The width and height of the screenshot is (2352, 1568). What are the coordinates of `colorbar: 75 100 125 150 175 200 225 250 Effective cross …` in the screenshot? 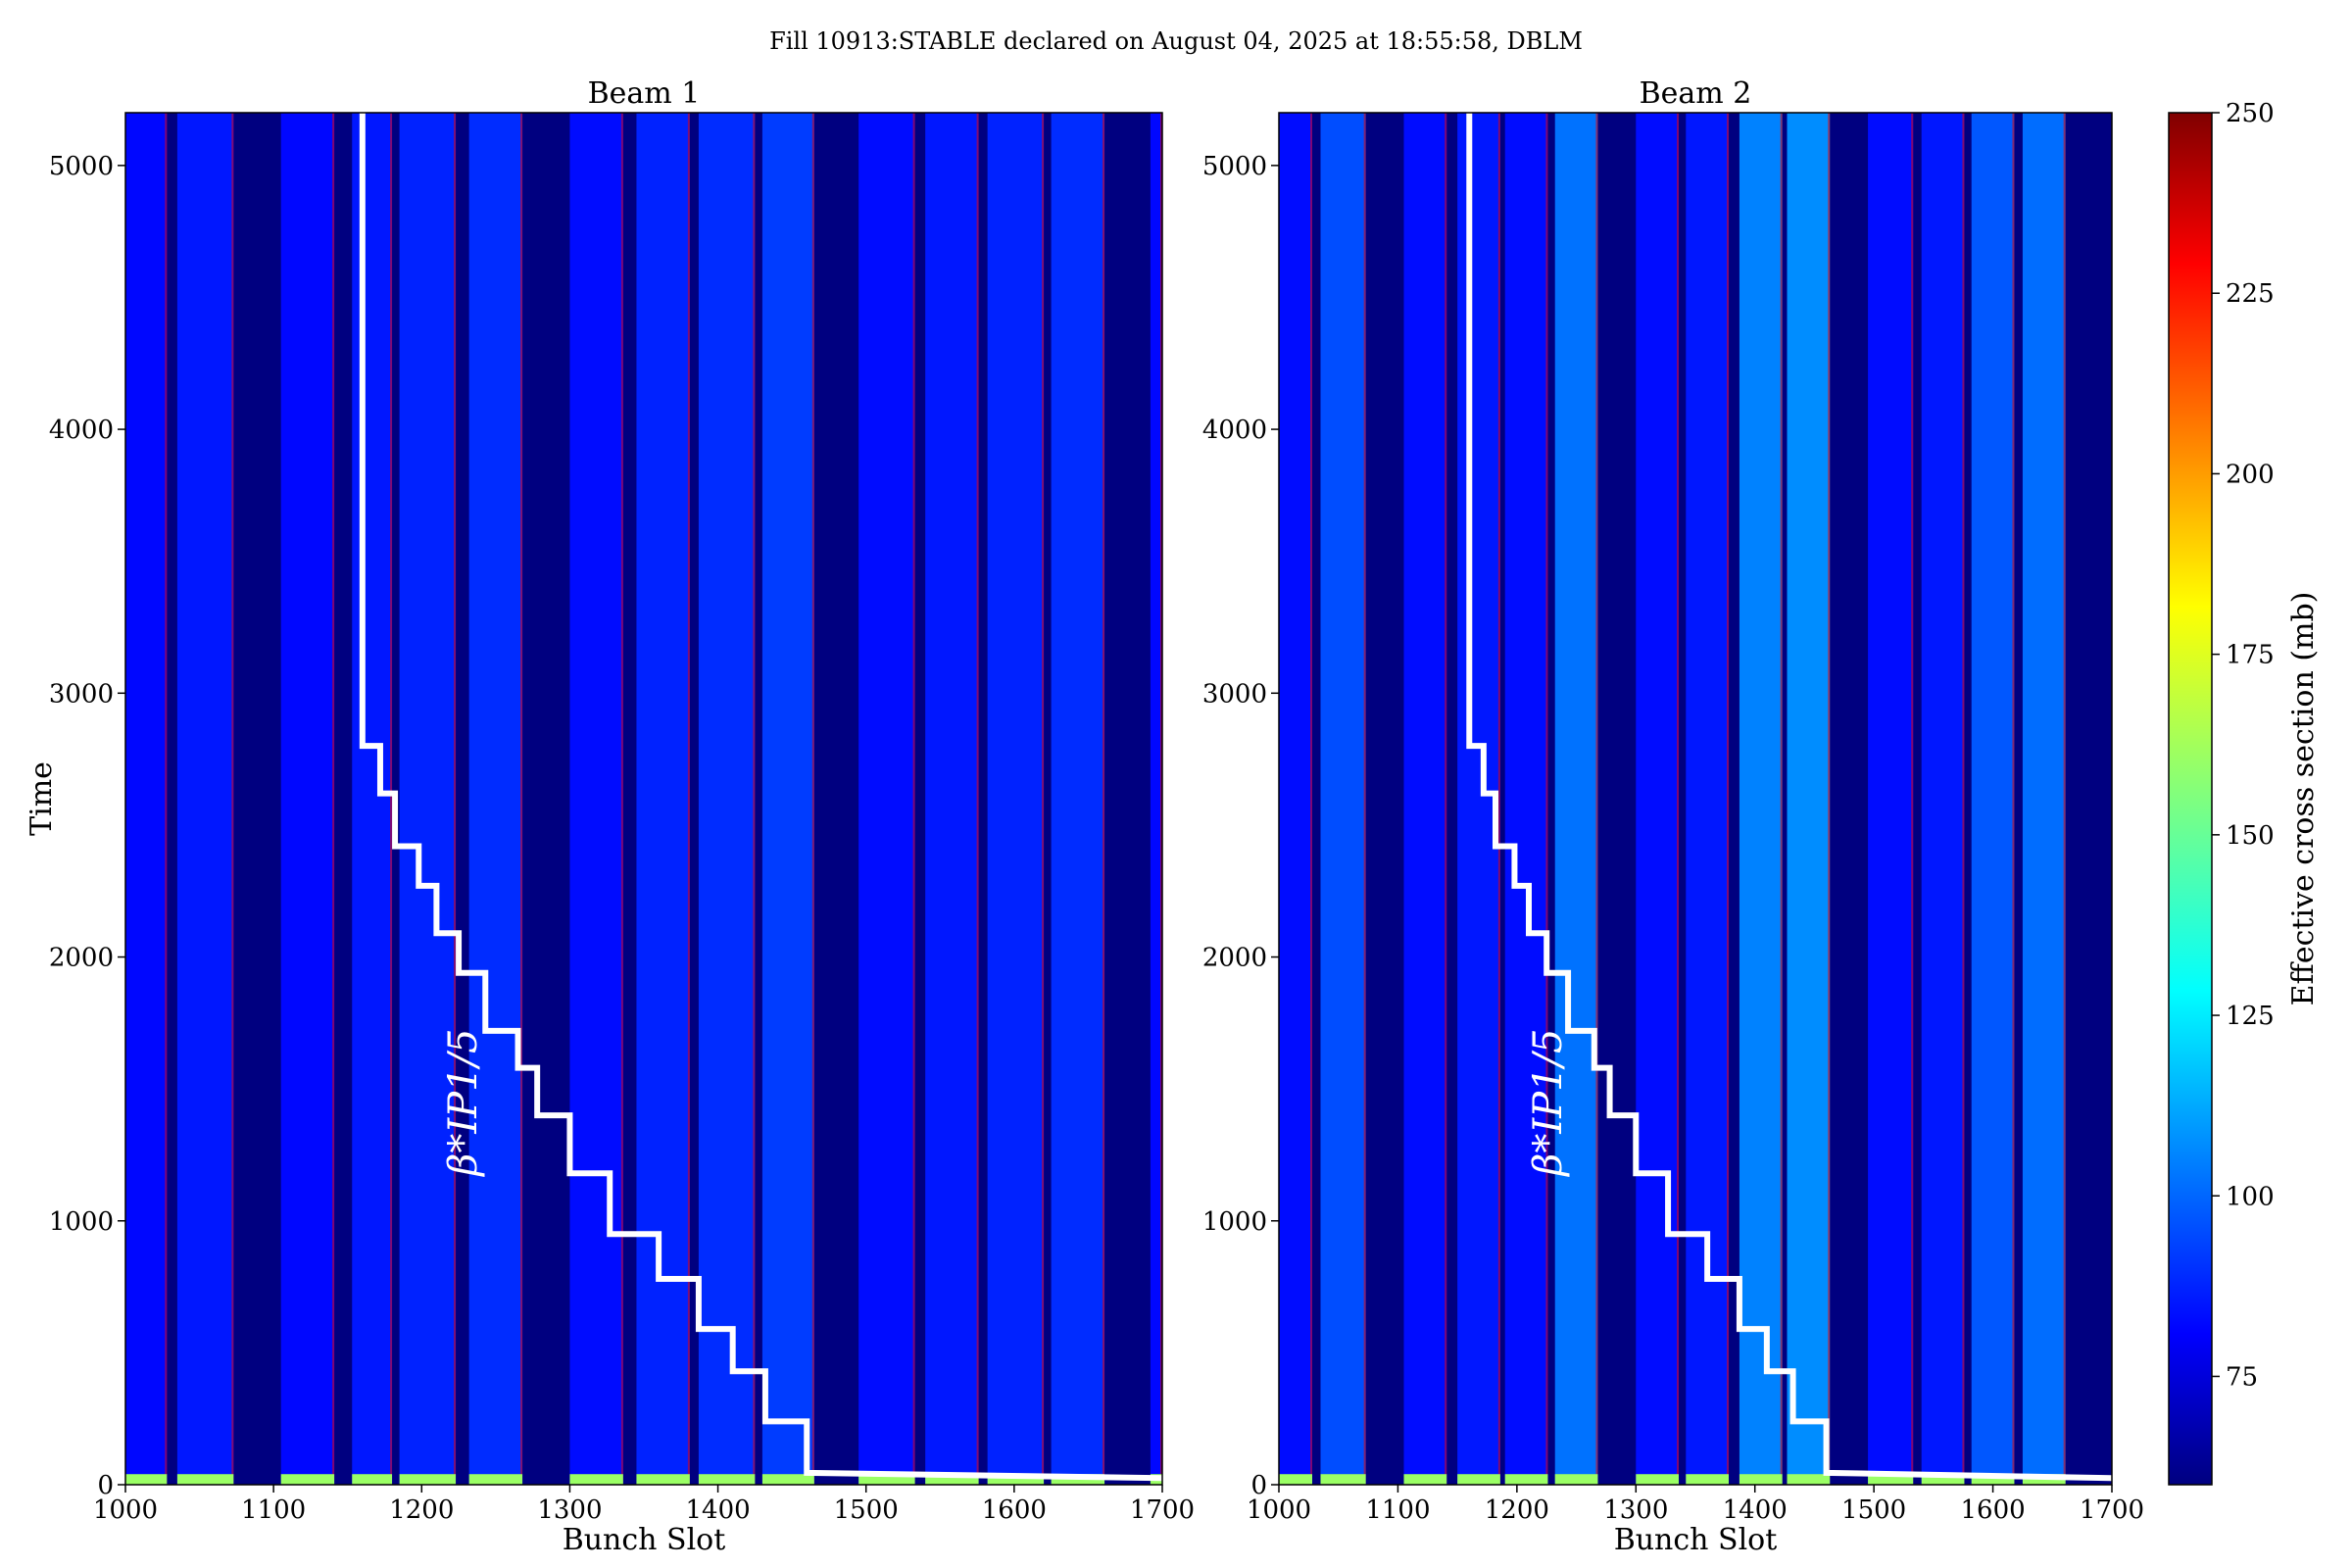 It's located at (2244, 793).